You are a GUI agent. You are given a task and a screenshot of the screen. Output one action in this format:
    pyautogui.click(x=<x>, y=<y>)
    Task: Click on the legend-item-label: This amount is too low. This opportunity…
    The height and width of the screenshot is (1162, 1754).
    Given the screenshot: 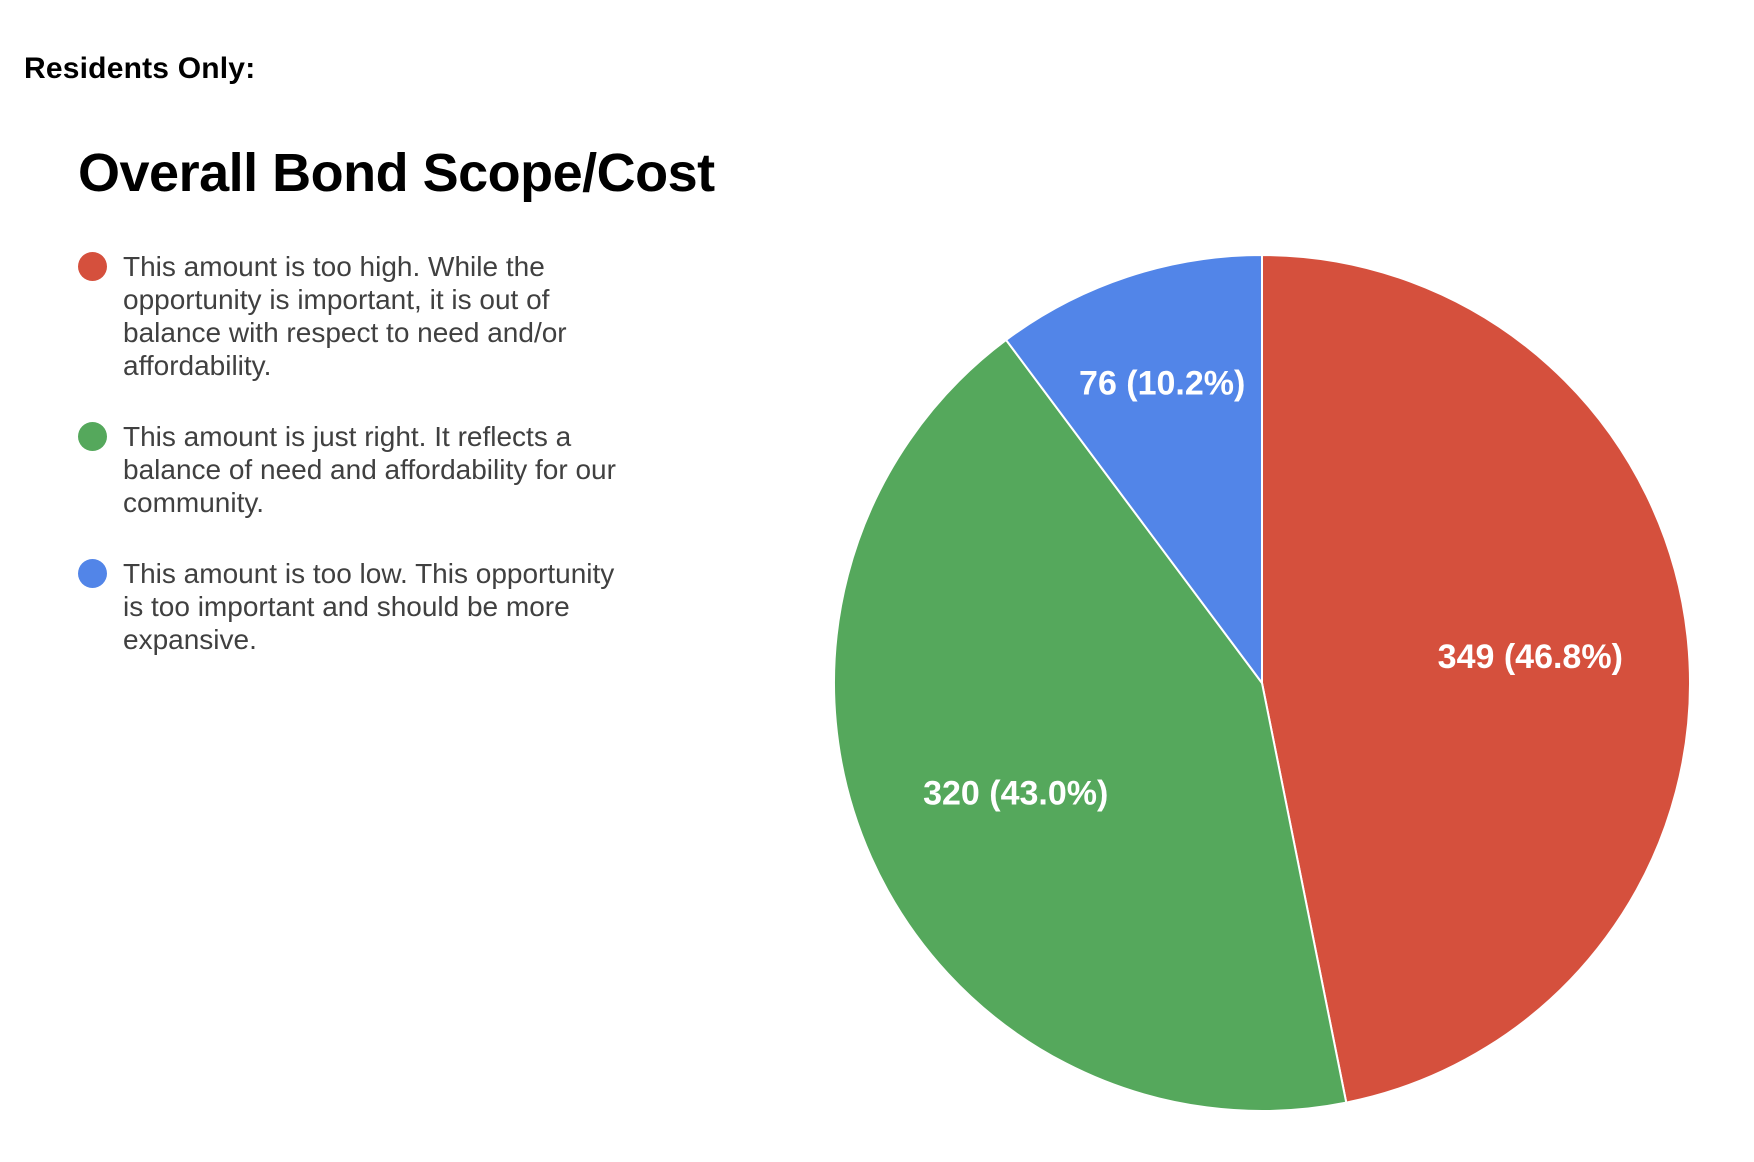 What is the action you would take?
    pyautogui.click(x=369, y=606)
    